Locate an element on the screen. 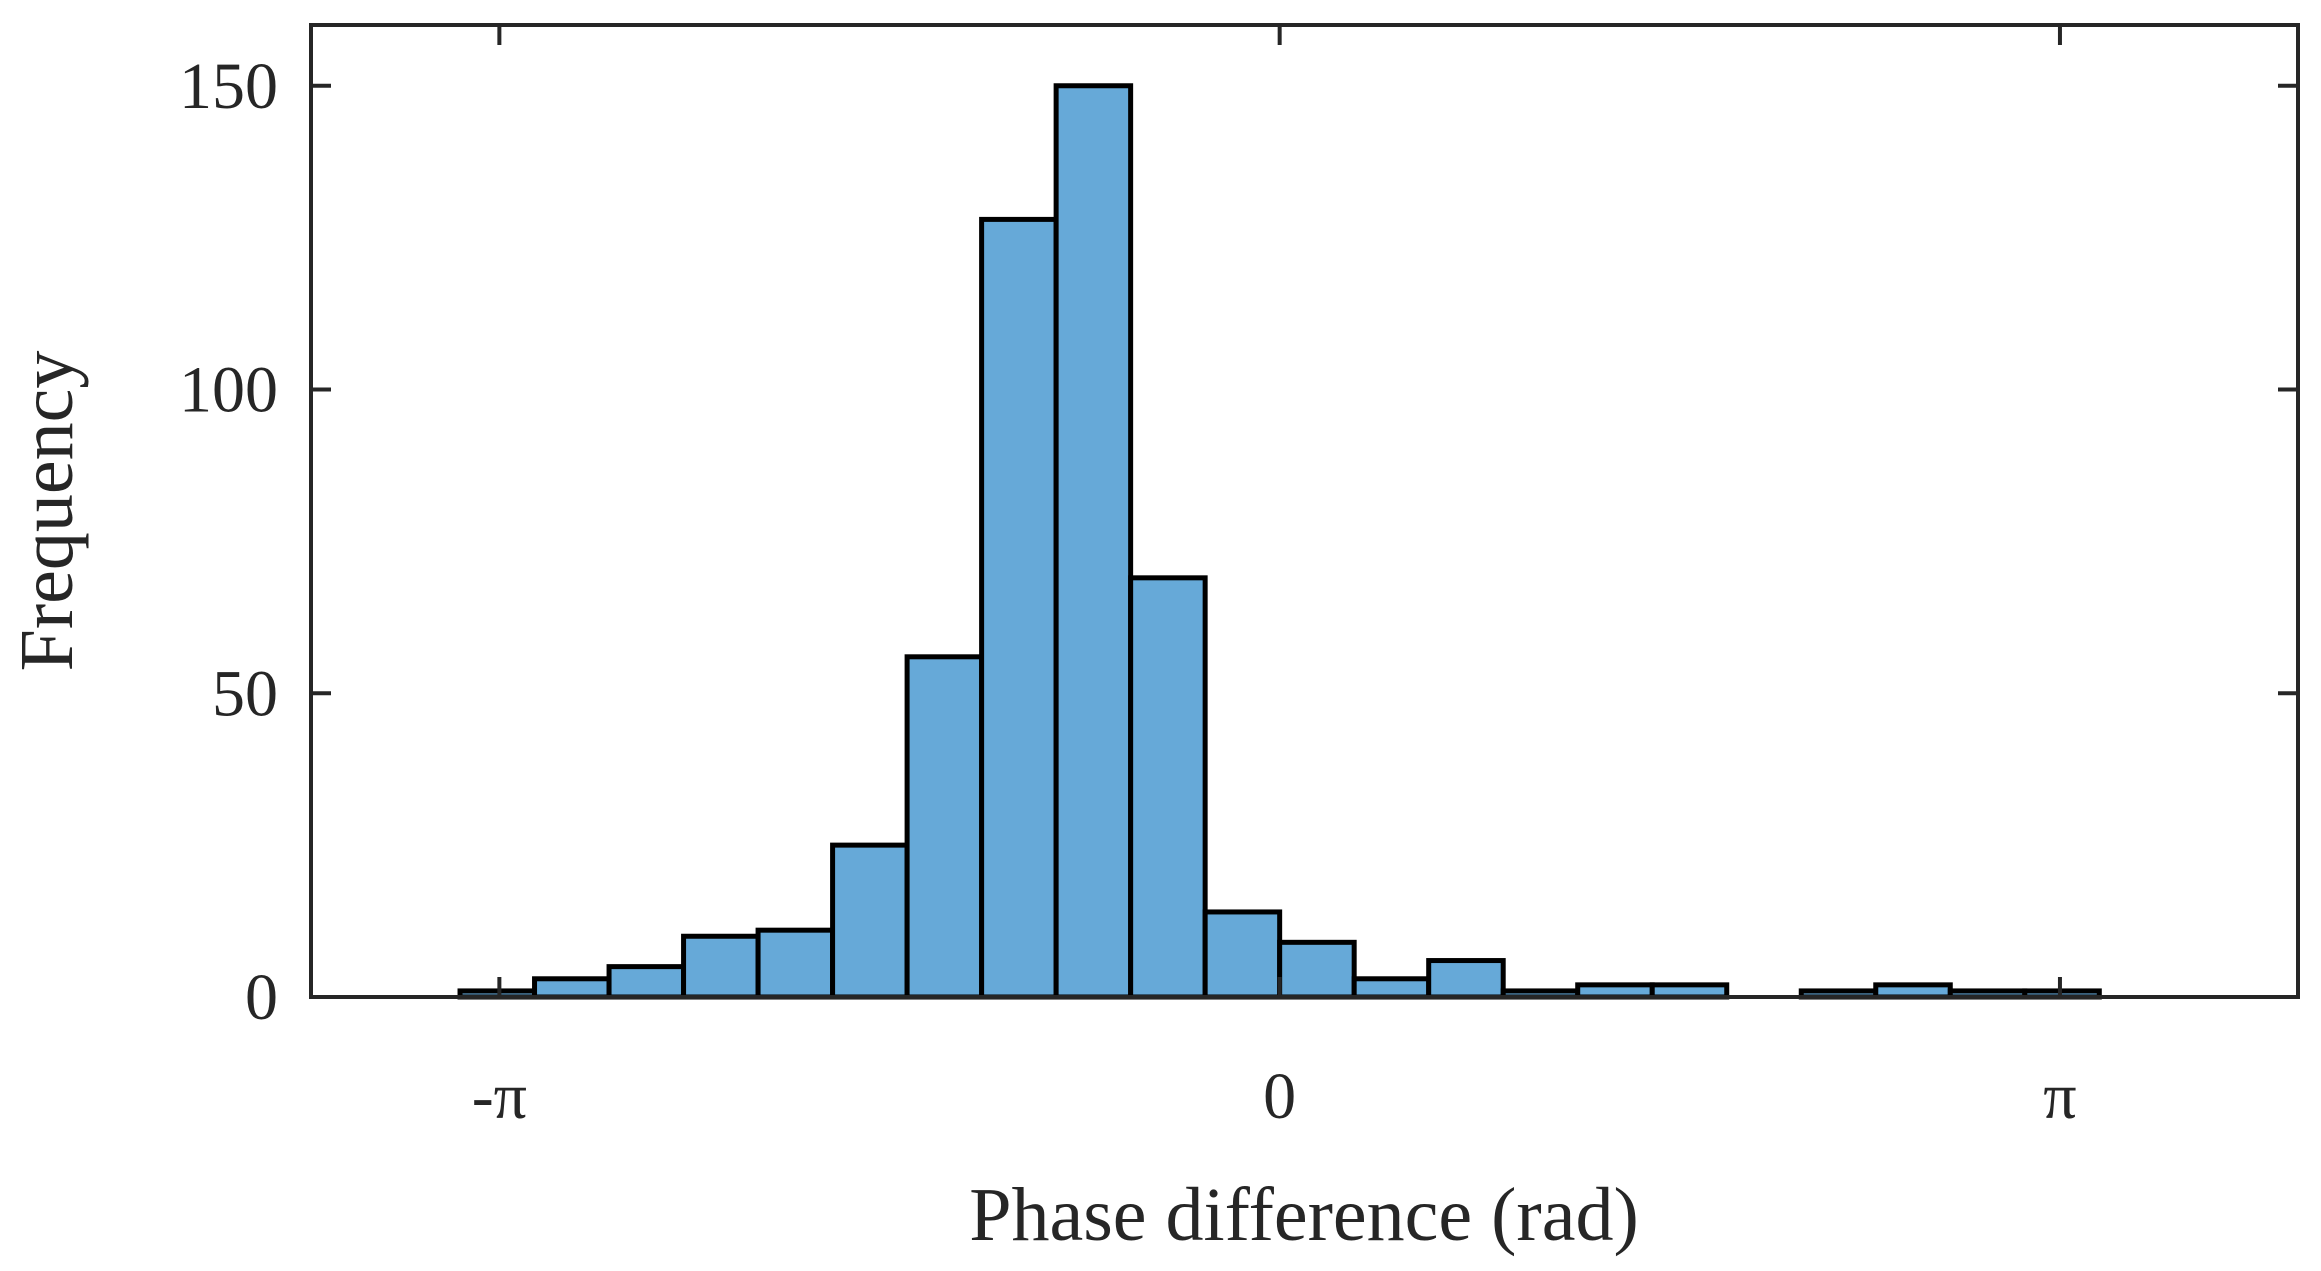 The width and height of the screenshot is (2321, 1271). y-tick-label: 150 is located at coordinates (228, 86).